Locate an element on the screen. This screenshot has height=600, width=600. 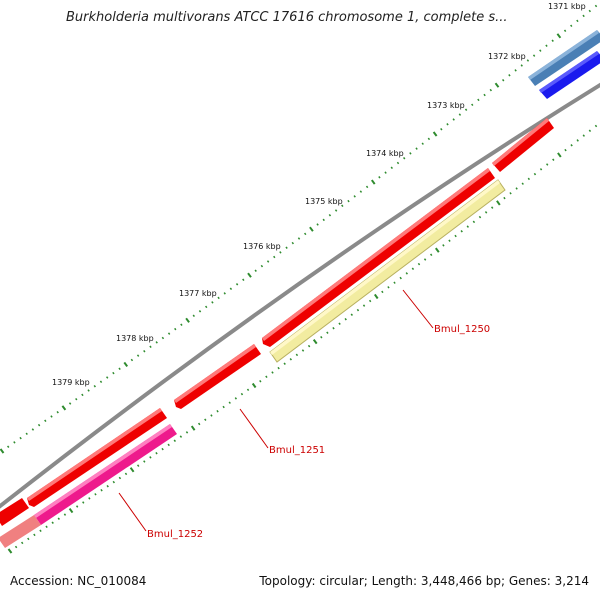
gene-label-bmul-1251: Bmul_1251 is located at coordinates (297, 450).